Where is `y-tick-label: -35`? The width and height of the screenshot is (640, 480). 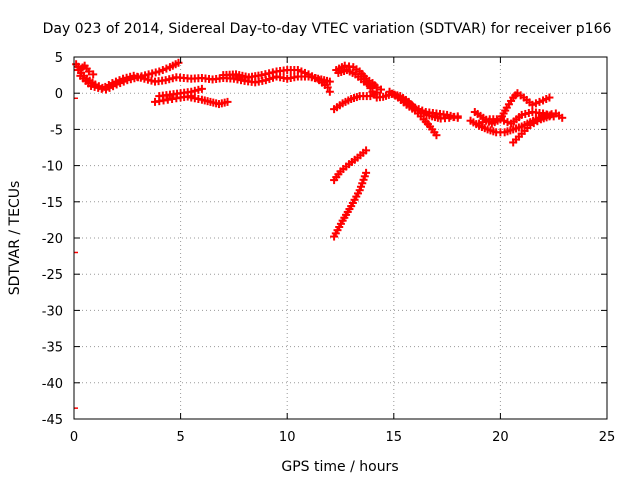 y-tick-label: -35 is located at coordinates (52, 348).